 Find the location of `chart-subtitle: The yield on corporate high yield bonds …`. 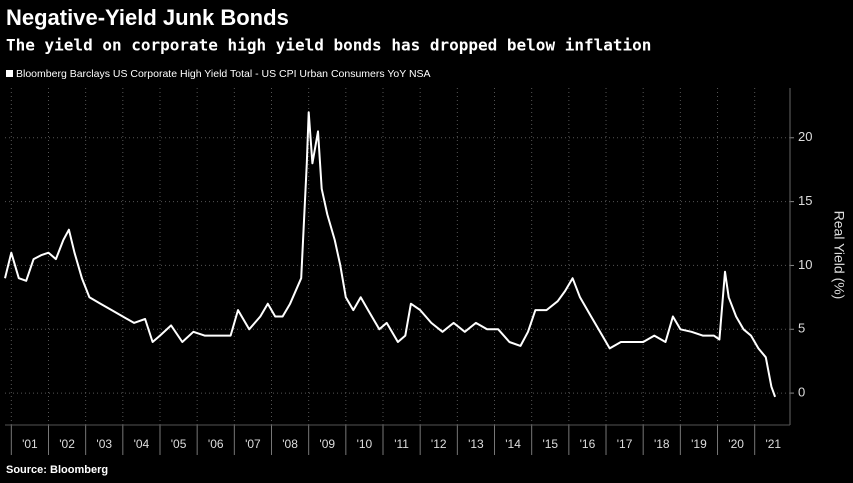

chart-subtitle: The yield on corporate high yield bonds … is located at coordinates (328, 45).